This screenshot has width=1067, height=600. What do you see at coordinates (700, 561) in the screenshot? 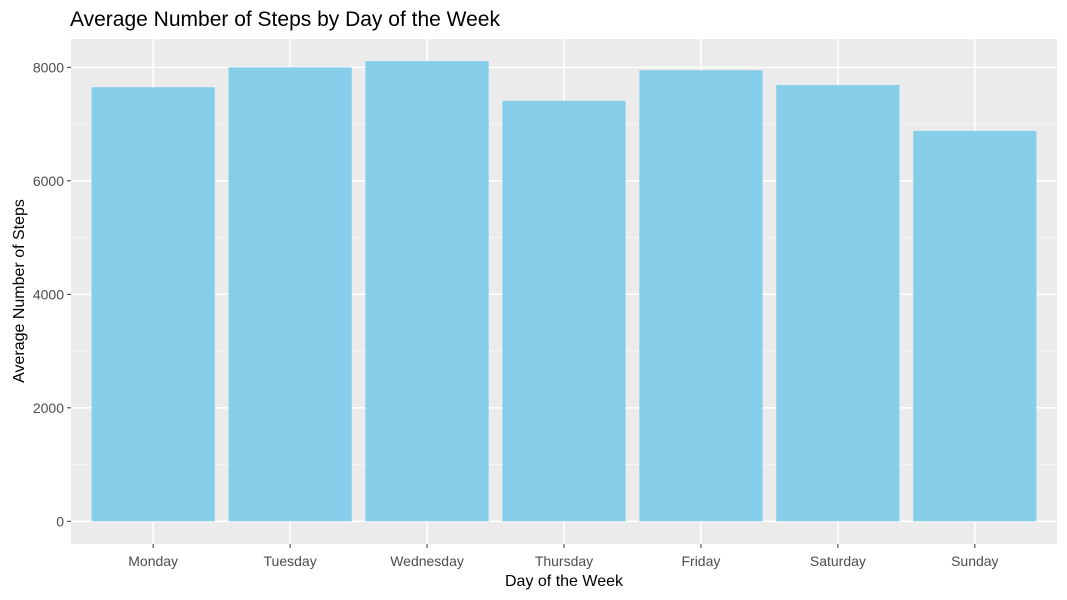
I see `x-tick-label: Friday` at bounding box center [700, 561].